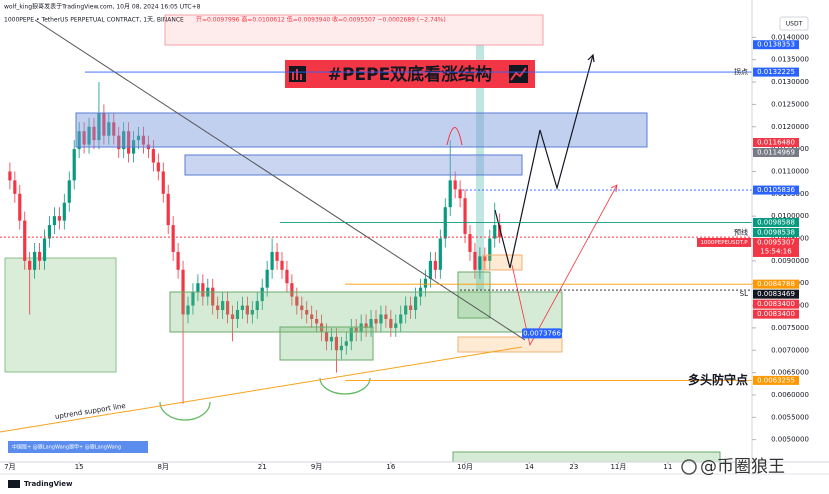 The image size is (829, 494). I want to click on price-tag-label: 0.0098538, so click(776, 232).